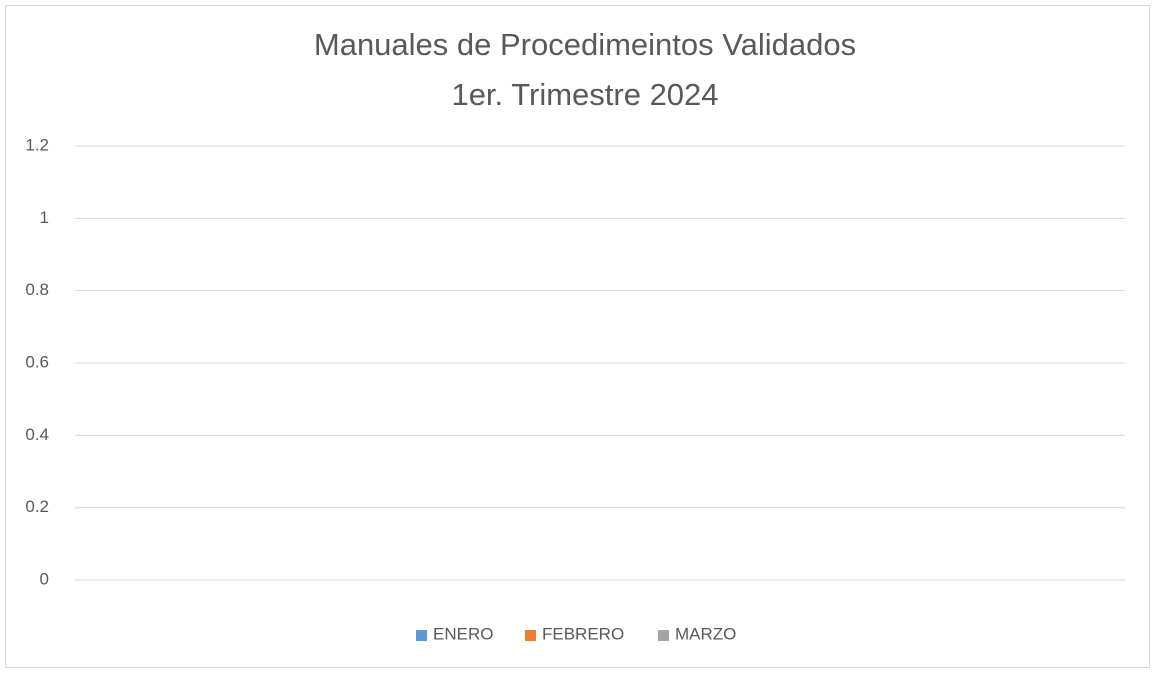 This screenshot has width=1155, height=675. I want to click on y-tick-label: 0, so click(44, 578).